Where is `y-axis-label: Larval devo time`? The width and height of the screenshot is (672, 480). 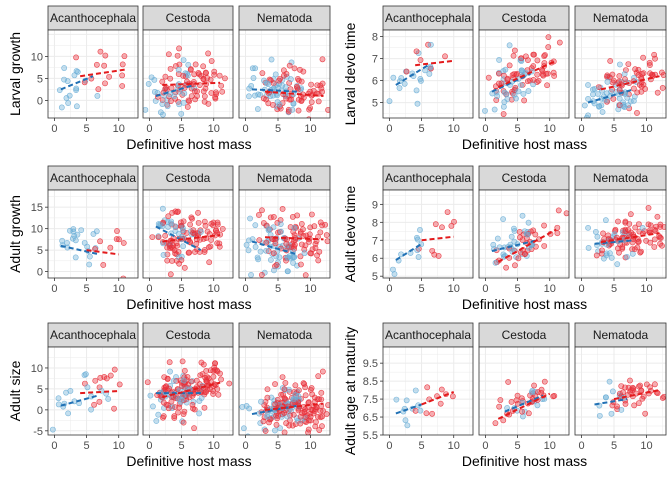
y-axis-label: Larval devo time is located at coordinates (350, 73).